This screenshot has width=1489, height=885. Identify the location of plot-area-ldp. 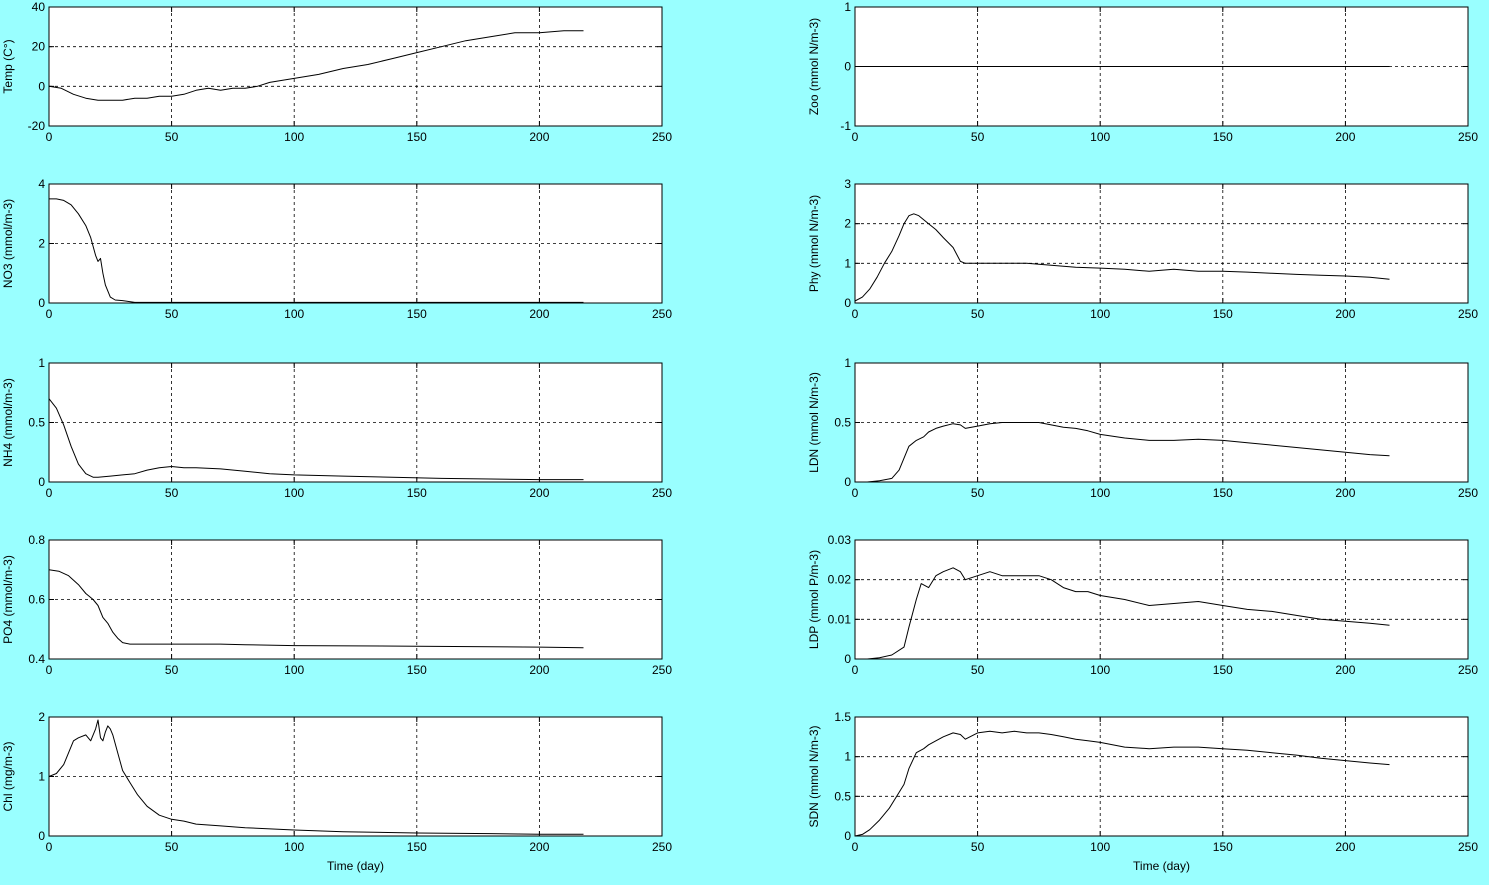
(1161, 599).